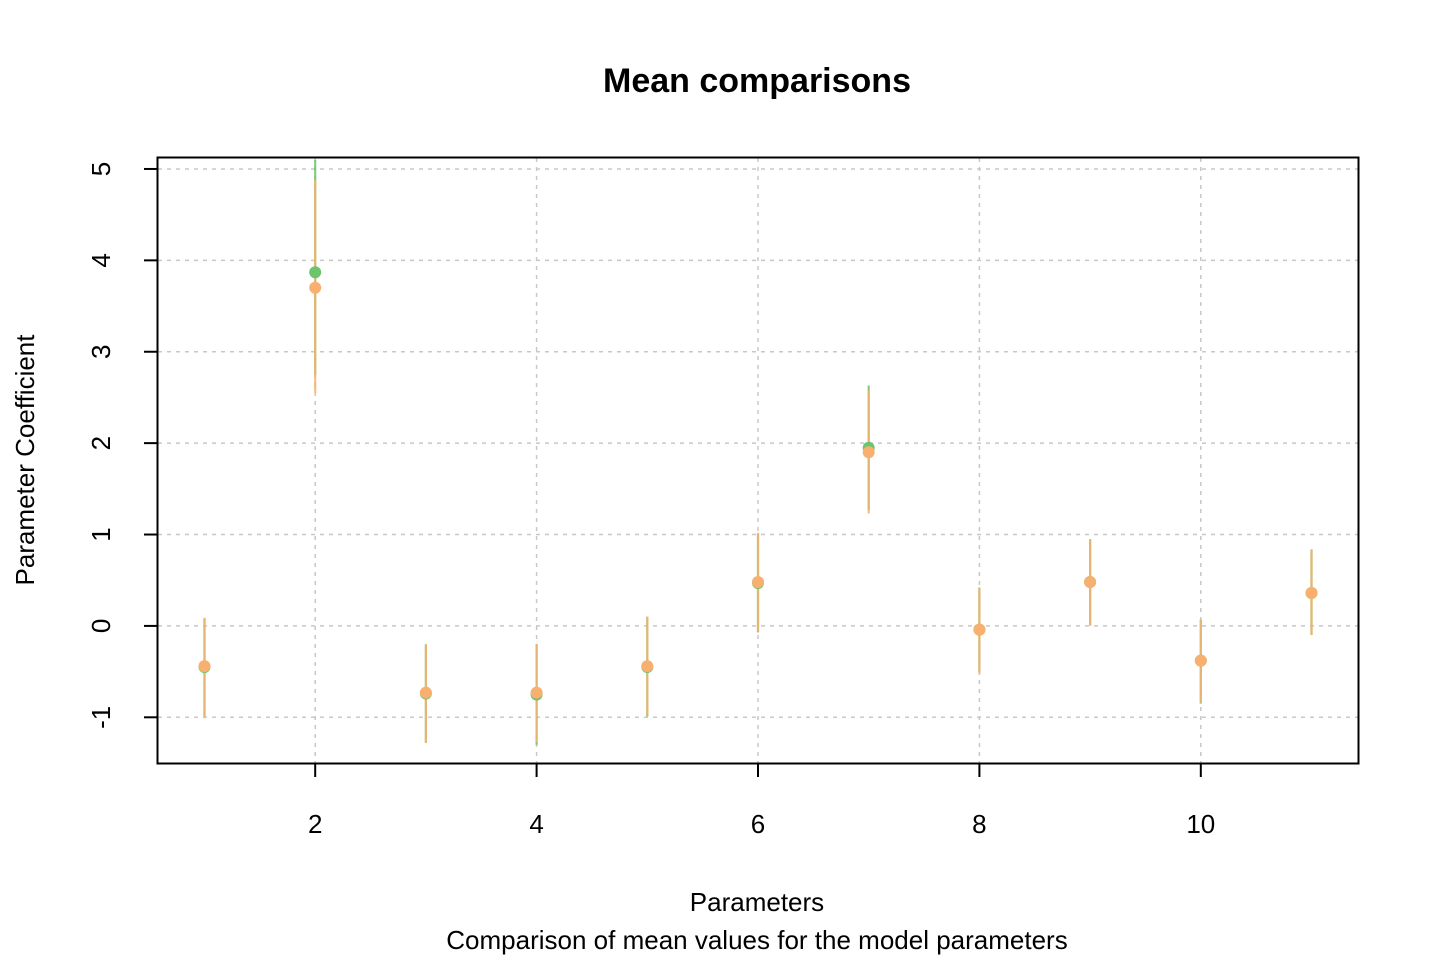 Image resolution: width=1440 pixels, height=960 pixels. Describe the element at coordinates (101, 443) in the screenshot. I see `y-tick-label: 2` at that location.